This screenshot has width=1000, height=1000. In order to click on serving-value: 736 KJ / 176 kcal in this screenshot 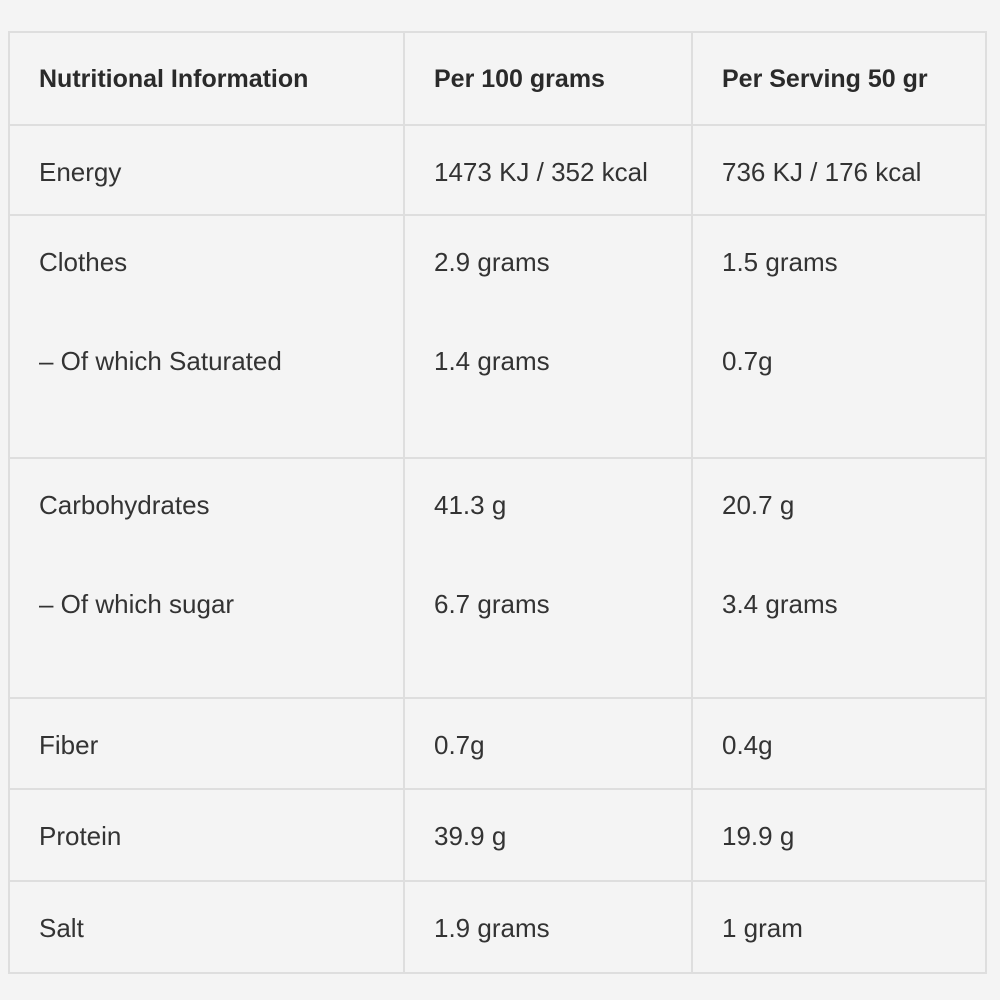, I will do `click(839, 170)`.